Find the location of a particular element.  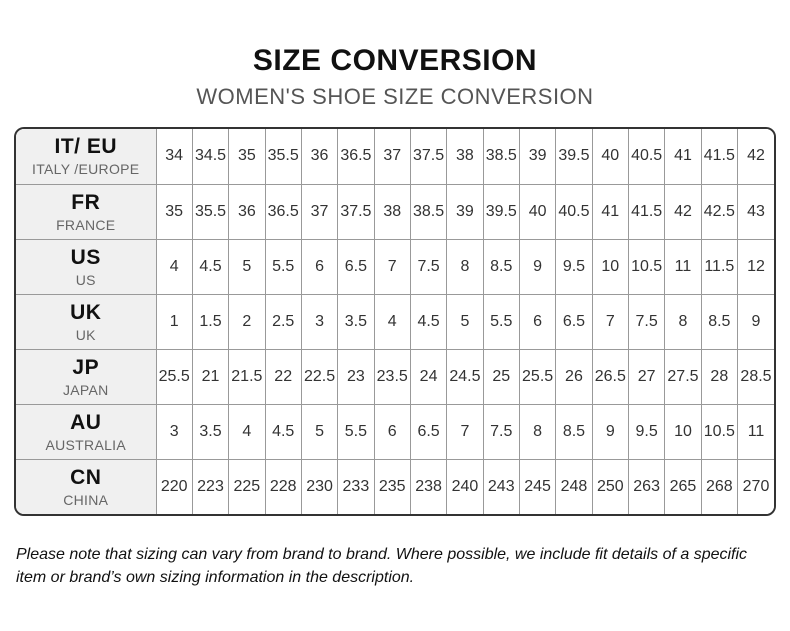

size-cell: 36.5 is located at coordinates (283, 211).